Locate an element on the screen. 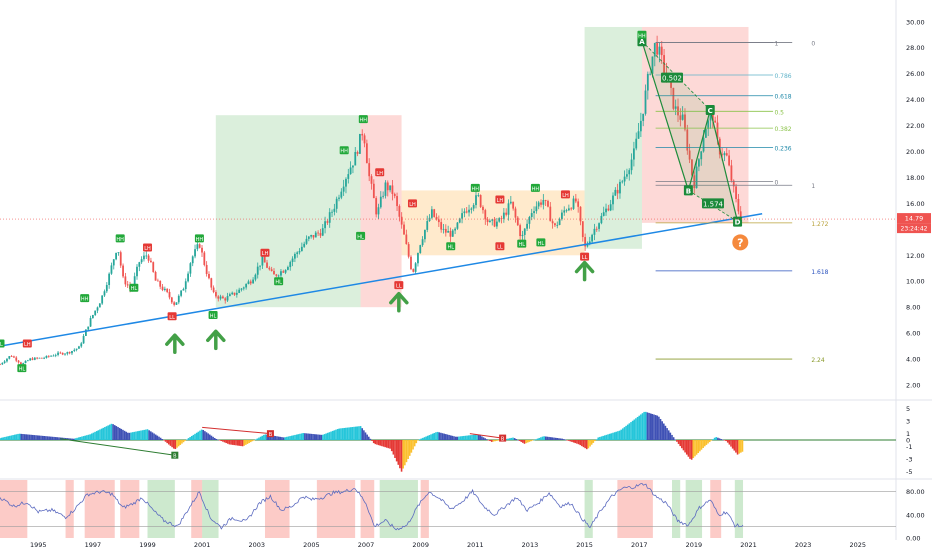 The image size is (932, 550). pivot-label: HH is located at coordinates (476, 189).